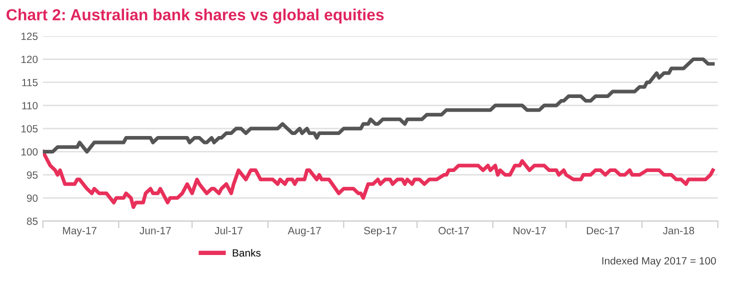 Image resolution: width=740 pixels, height=289 pixels. I want to click on x-tick-label: Sep-17, so click(380, 231).